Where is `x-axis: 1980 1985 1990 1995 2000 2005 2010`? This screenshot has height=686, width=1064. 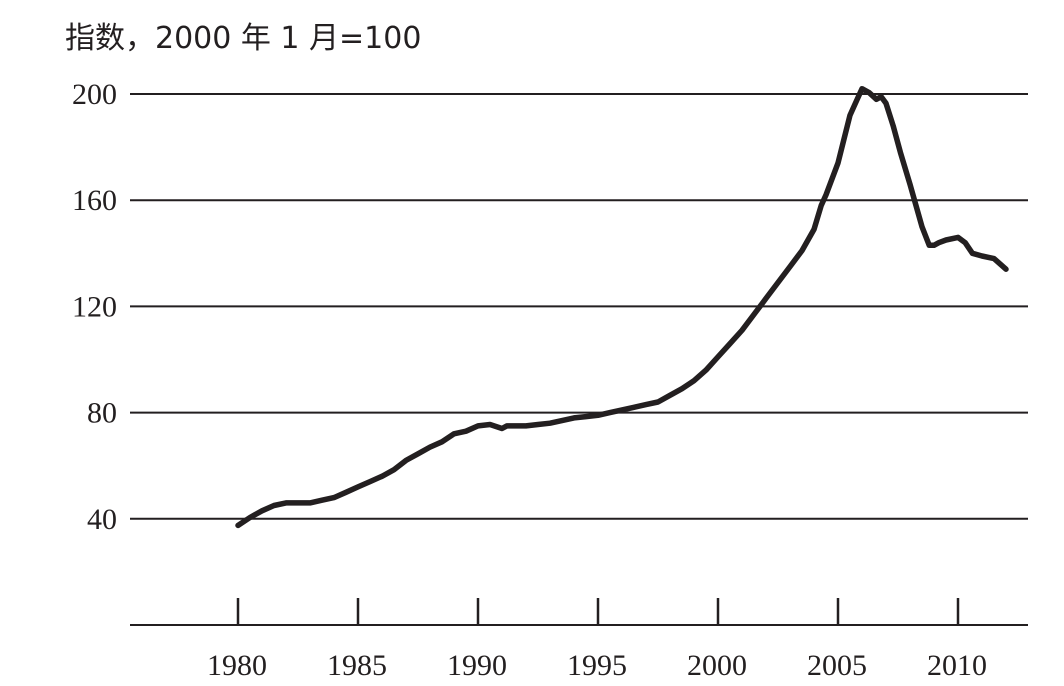
x-axis: 1980 1985 1990 1995 2000 2005 2010 is located at coordinates (579, 640).